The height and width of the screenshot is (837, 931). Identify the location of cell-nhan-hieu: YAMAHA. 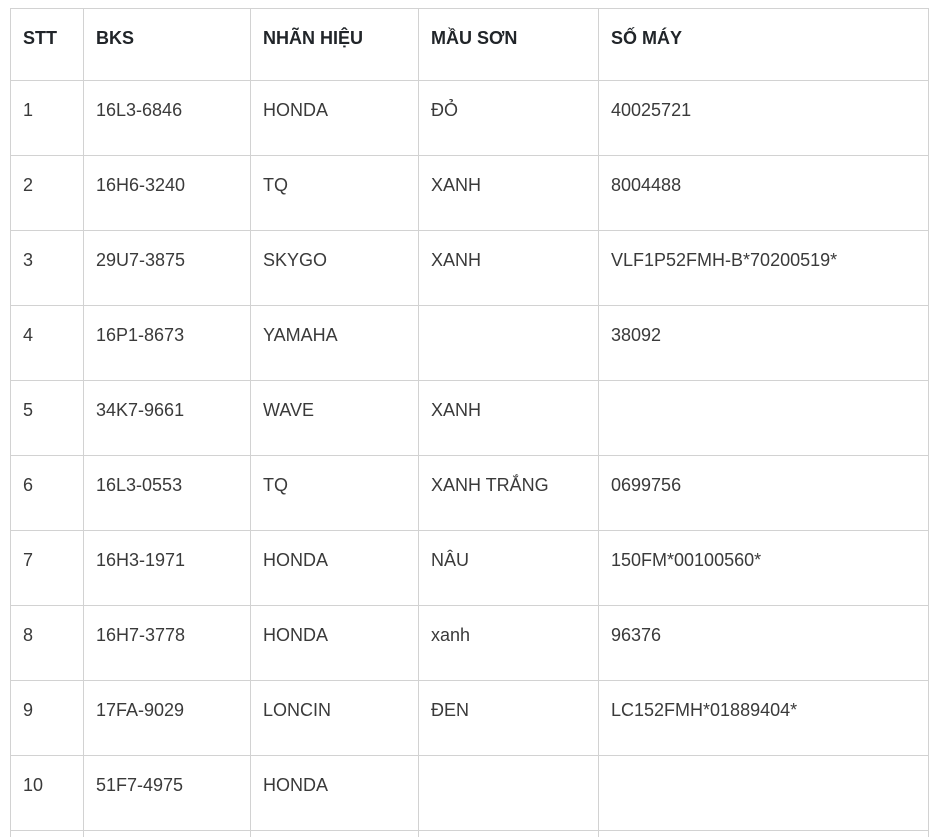
(334, 343).